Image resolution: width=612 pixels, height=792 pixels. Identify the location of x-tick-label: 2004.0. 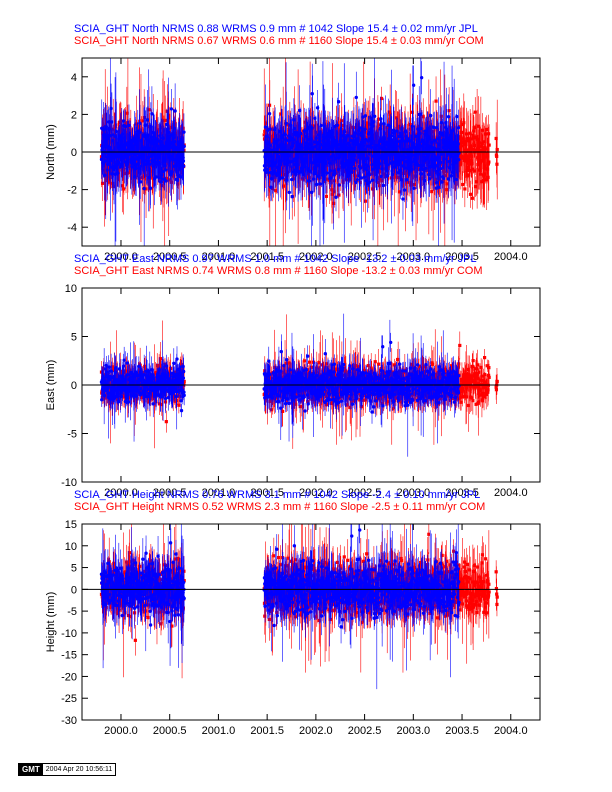
(511, 257).